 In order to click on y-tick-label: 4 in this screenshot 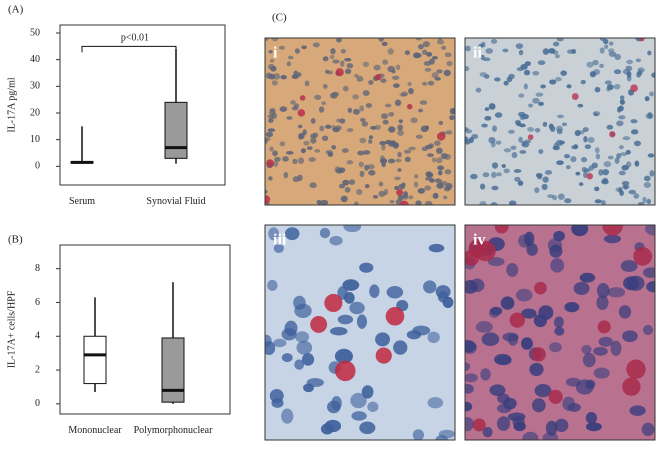, I will do `click(37, 336)`.